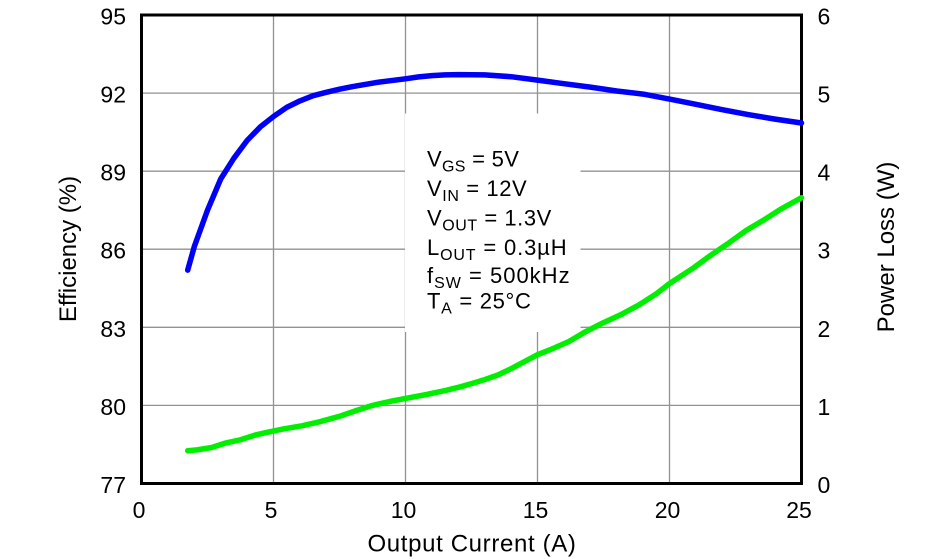  What do you see at coordinates (824, 173) in the screenshot?
I see `svg-text: 4` at bounding box center [824, 173].